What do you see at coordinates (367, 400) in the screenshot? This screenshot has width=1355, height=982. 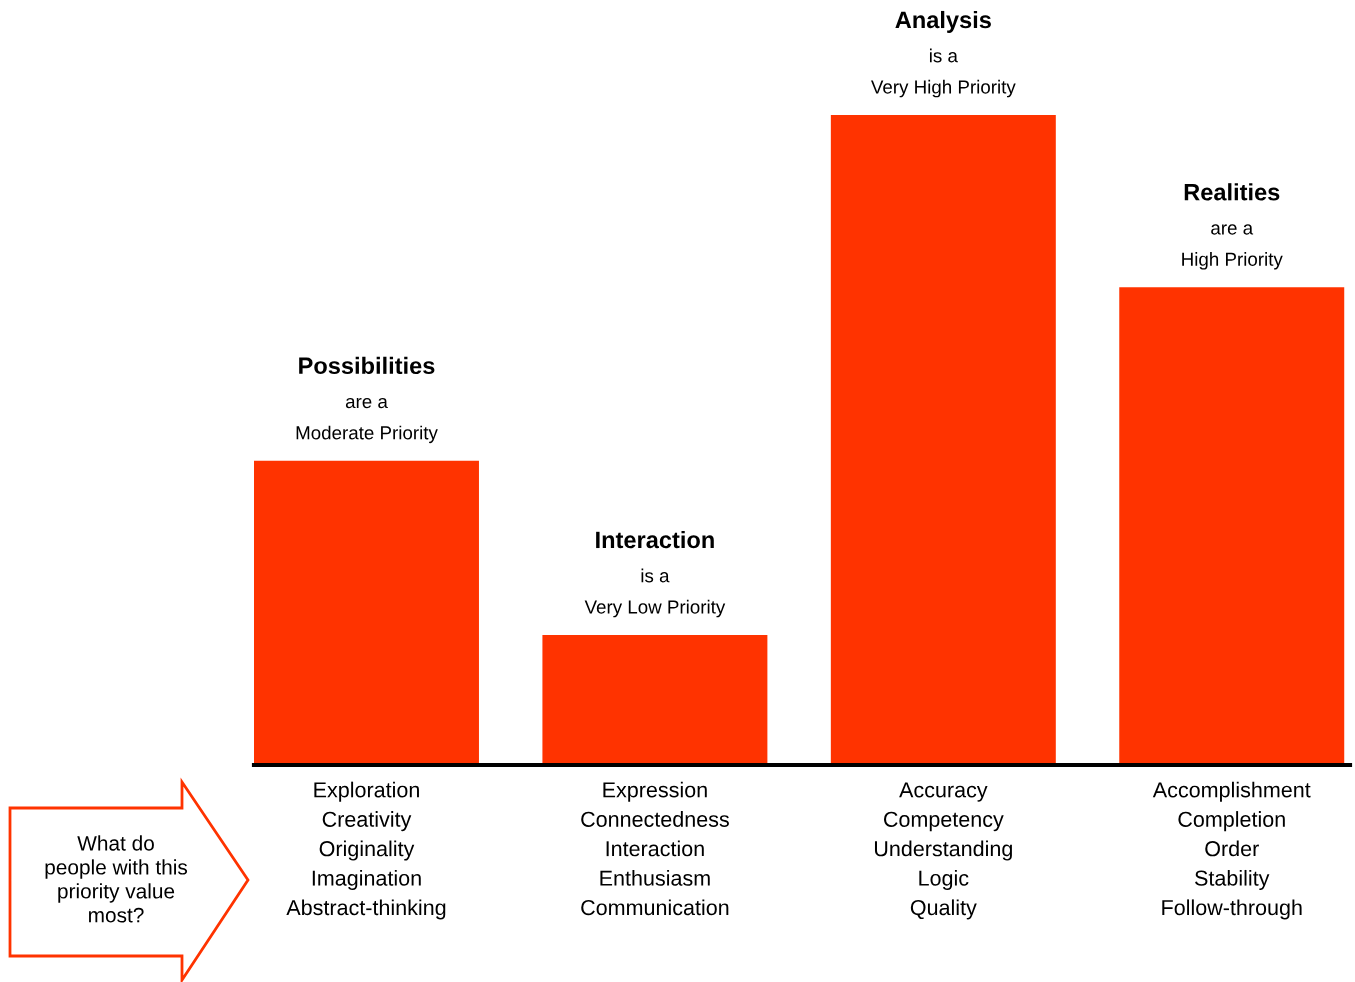 I see `annotation: Possibilities are a Moderate Priority` at bounding box center [367, 400].